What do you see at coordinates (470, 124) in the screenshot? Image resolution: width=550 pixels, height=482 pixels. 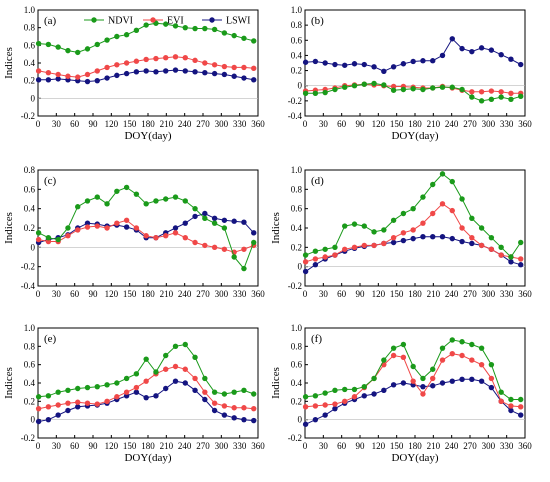 I see `x-tick-label: 270` at bounding box center [470, 124].